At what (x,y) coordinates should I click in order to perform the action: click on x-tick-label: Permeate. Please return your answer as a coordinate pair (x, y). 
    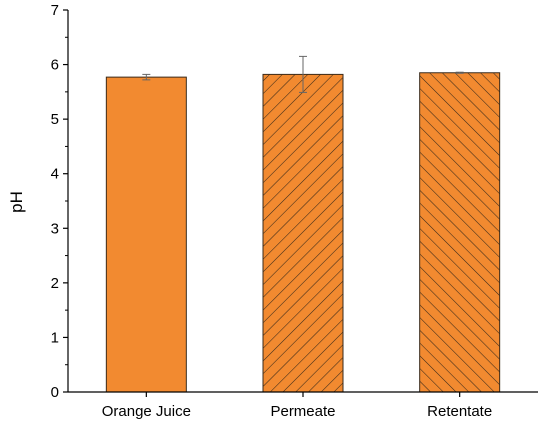
    Looking at the image, I should click on (302, 411).